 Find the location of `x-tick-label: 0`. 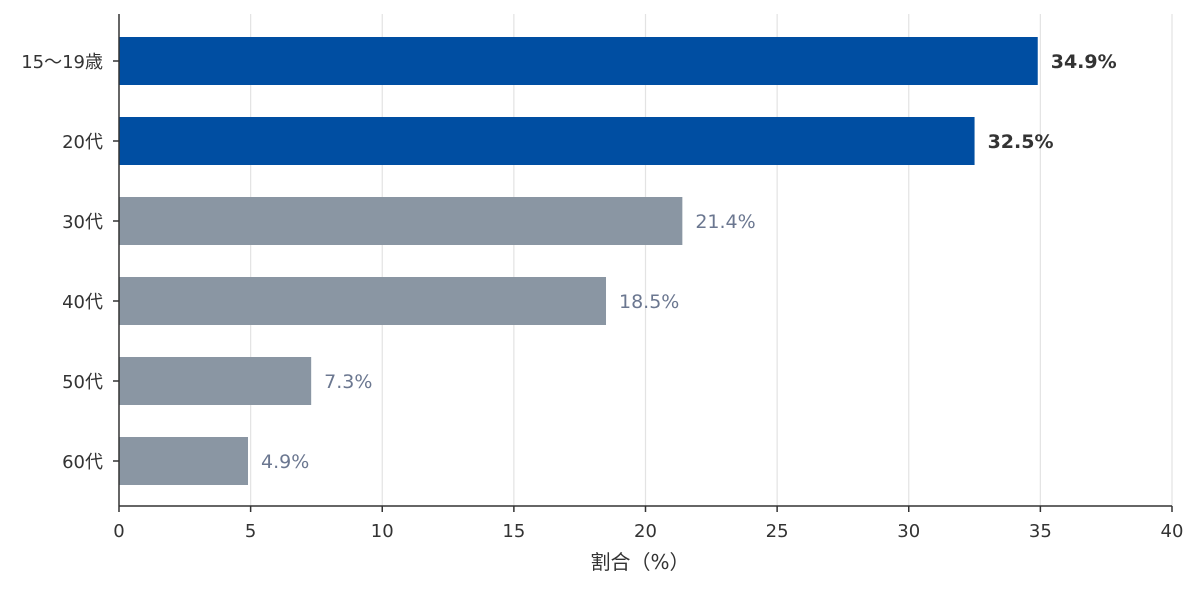

x-tick-label: 0 is located at coordinates (118, 531).